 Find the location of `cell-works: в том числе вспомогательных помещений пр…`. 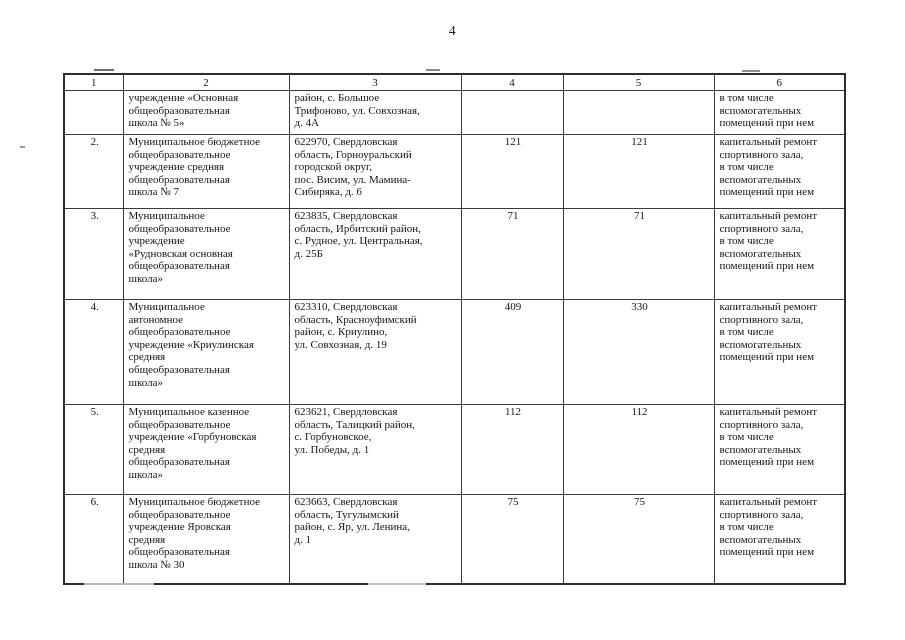

cell-works: в том числе вспомогательных помещений пр… is located at coordinates (779, 112).